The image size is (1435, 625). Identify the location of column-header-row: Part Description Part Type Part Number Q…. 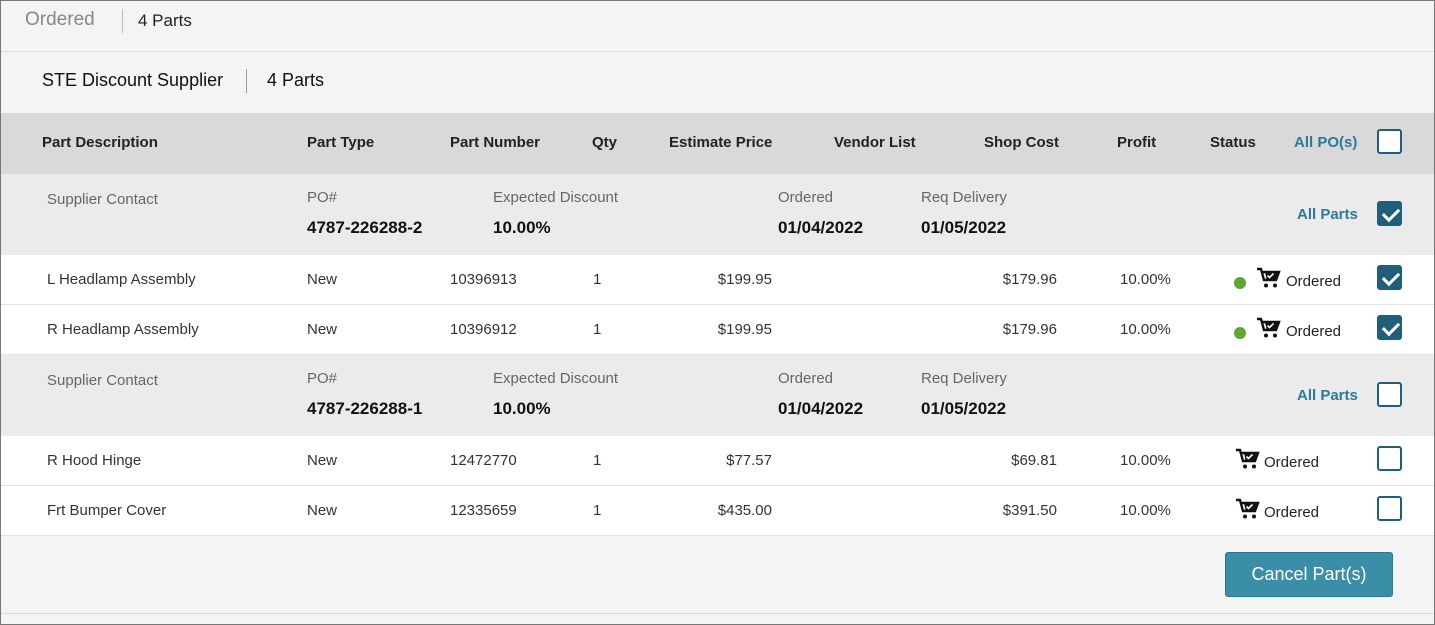
(717, 143).